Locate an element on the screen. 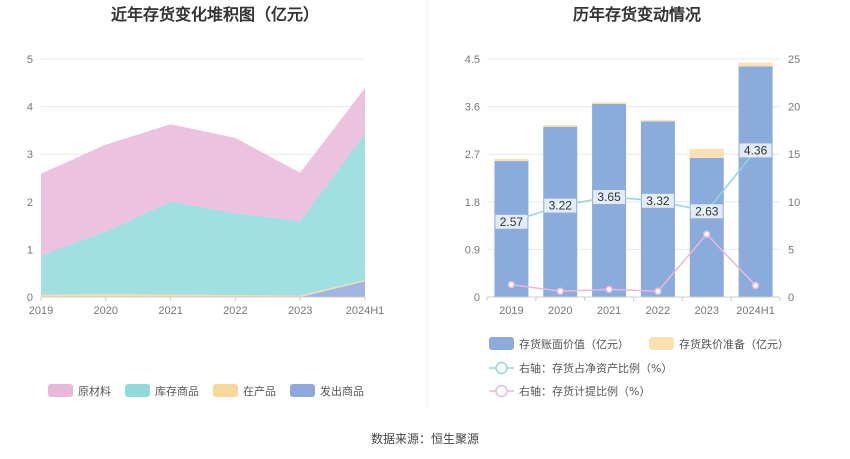 The width and height of the screenshot is (850, 459). right-legend-label: 右轴：存货计提比例（%） is located at coordinates (584, 391).